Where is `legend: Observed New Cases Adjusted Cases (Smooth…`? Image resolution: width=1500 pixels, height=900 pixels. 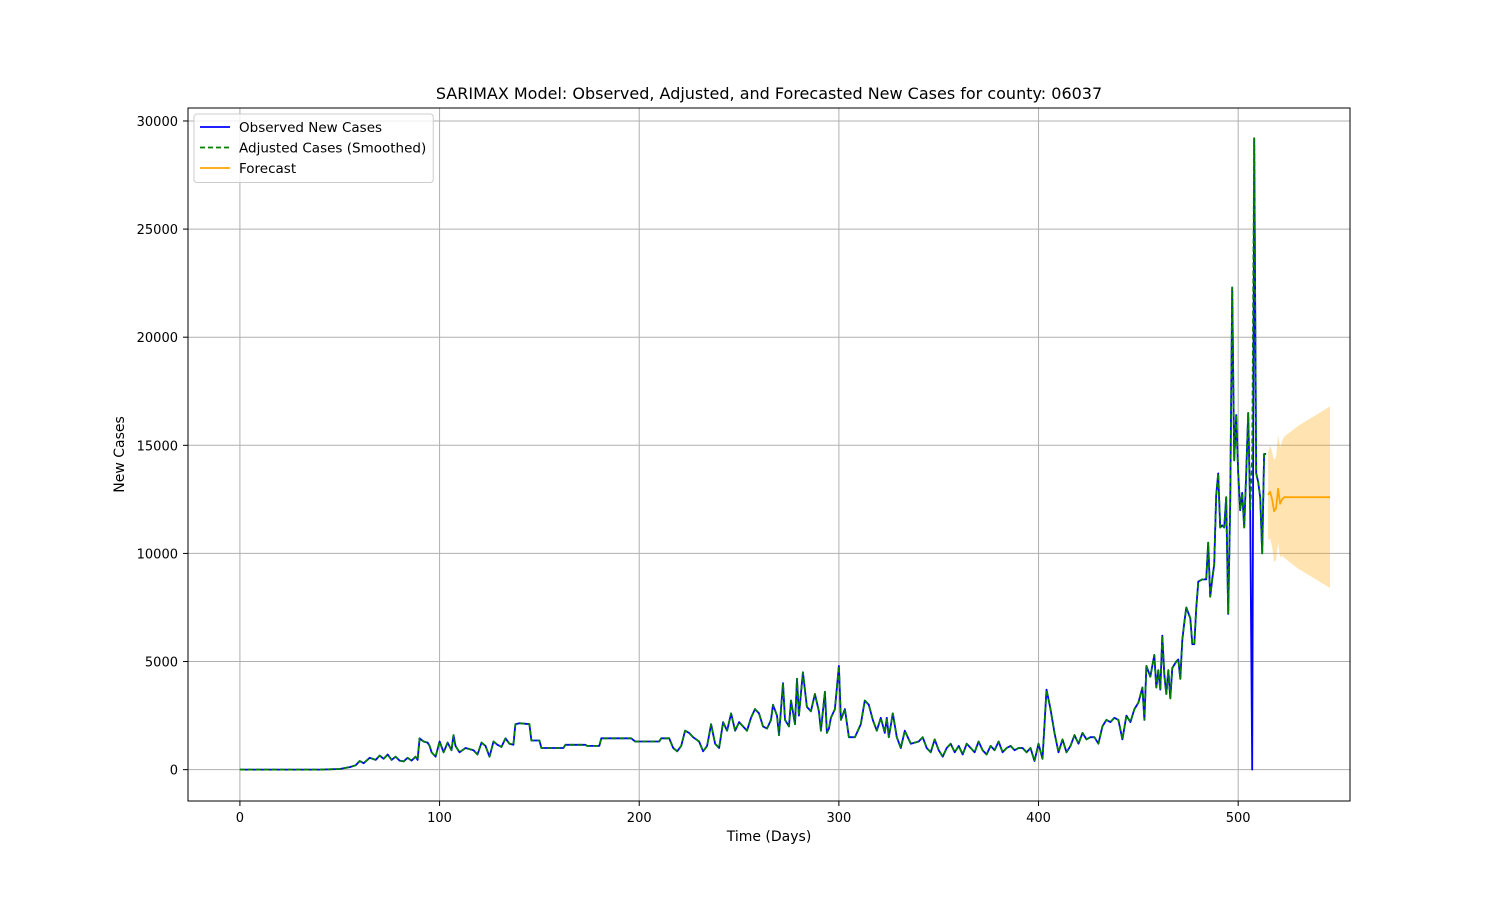
legend: Observed New Cases Adjusted Cases (Smooth… is located at coordinates (313, 148).